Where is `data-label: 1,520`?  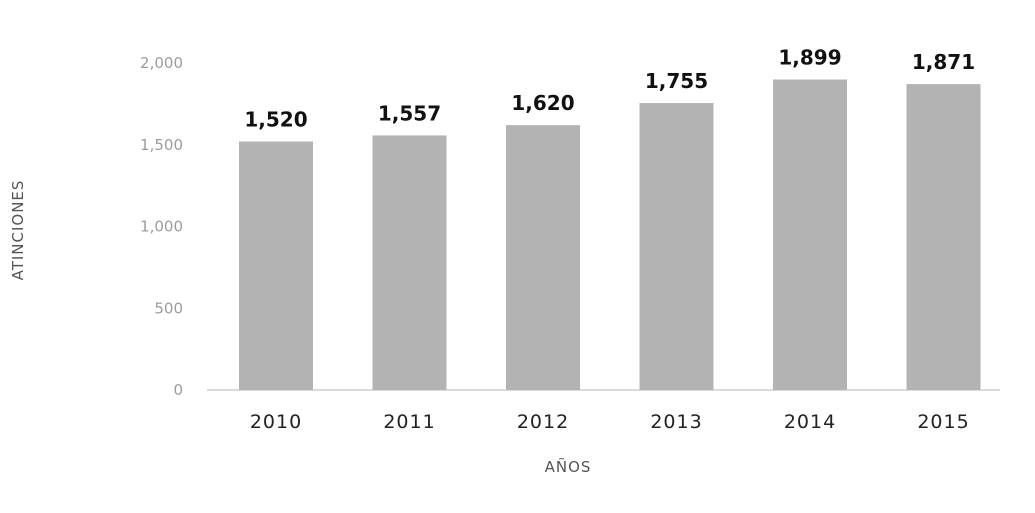
data-label: 1,520 is located at coordinates (275, 119).